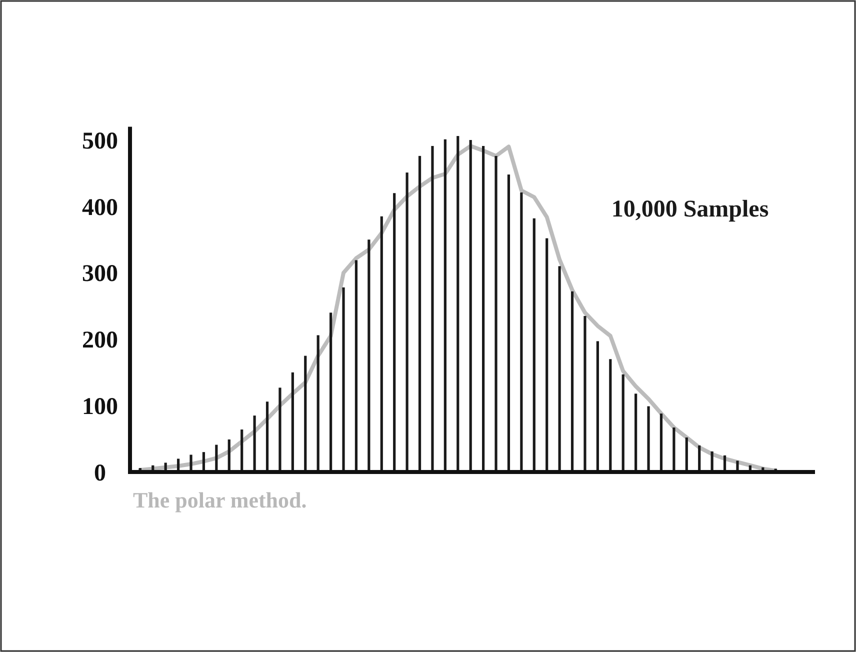 The image size is (856, 652). What do you see at coordinates (100, 407) in the screenshot?
I see `y-tick-label: 100` at bounding box center [100, 407].